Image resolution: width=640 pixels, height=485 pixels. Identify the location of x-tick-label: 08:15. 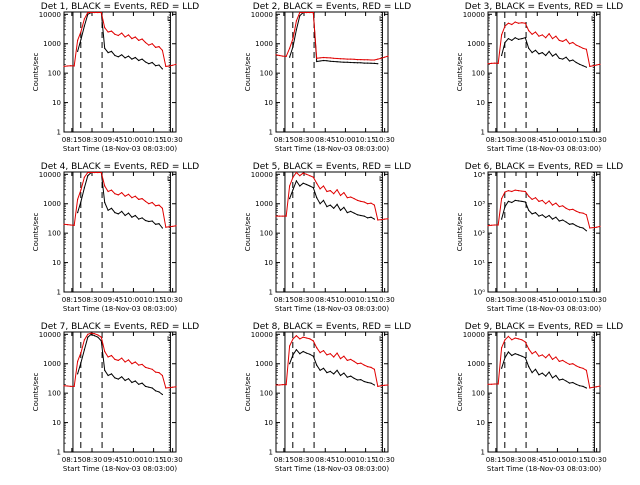
(72, 460).